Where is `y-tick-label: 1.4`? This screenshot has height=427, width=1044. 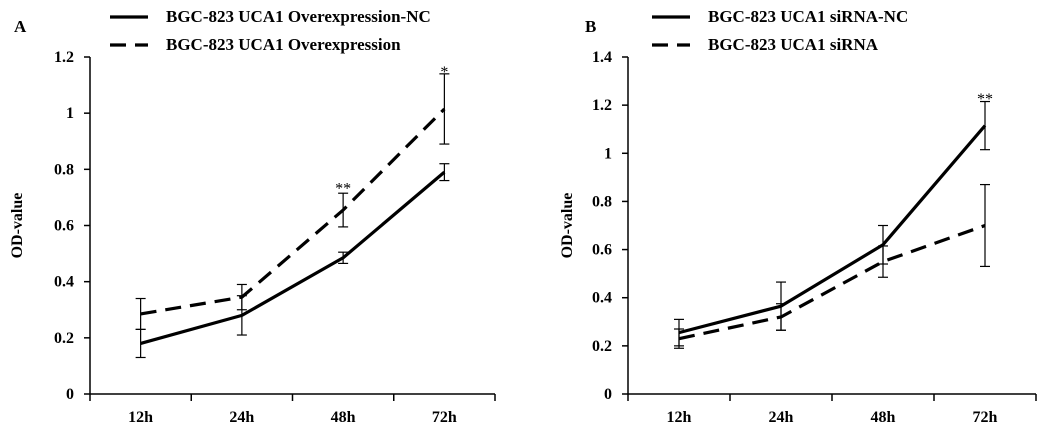 y-tick-label: 1.4 is located at coordinates (602, 57).